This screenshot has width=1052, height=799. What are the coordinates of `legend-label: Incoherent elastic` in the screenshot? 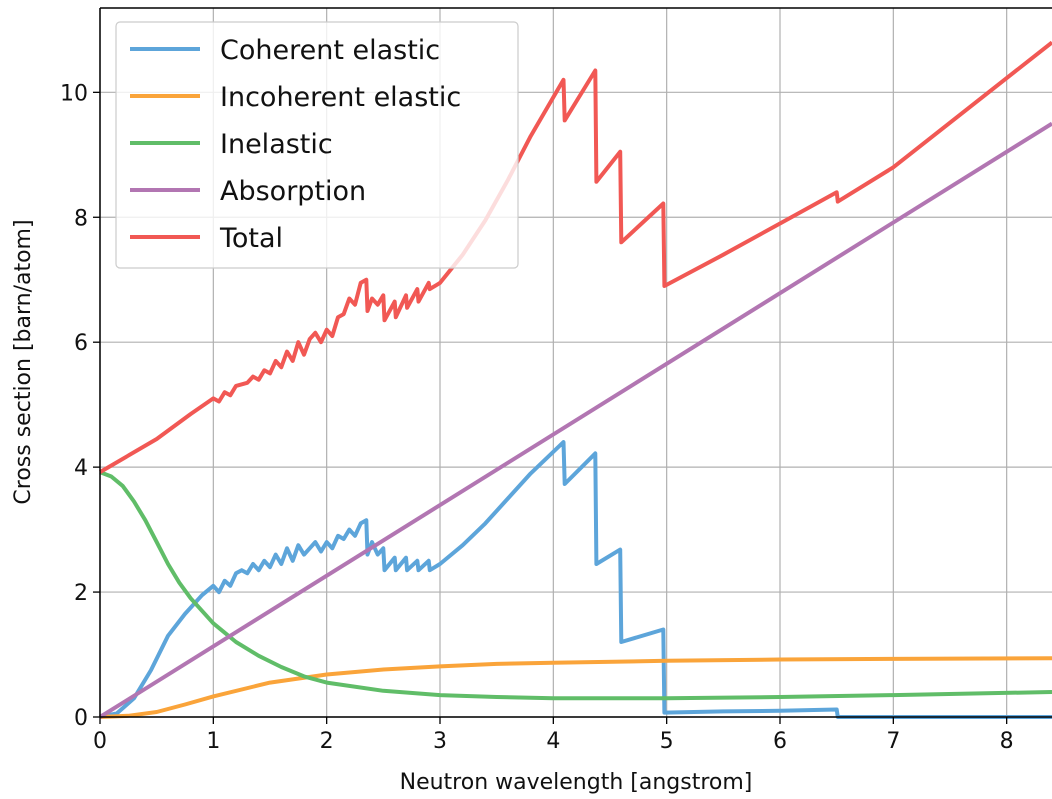 It's located at (340, 97).